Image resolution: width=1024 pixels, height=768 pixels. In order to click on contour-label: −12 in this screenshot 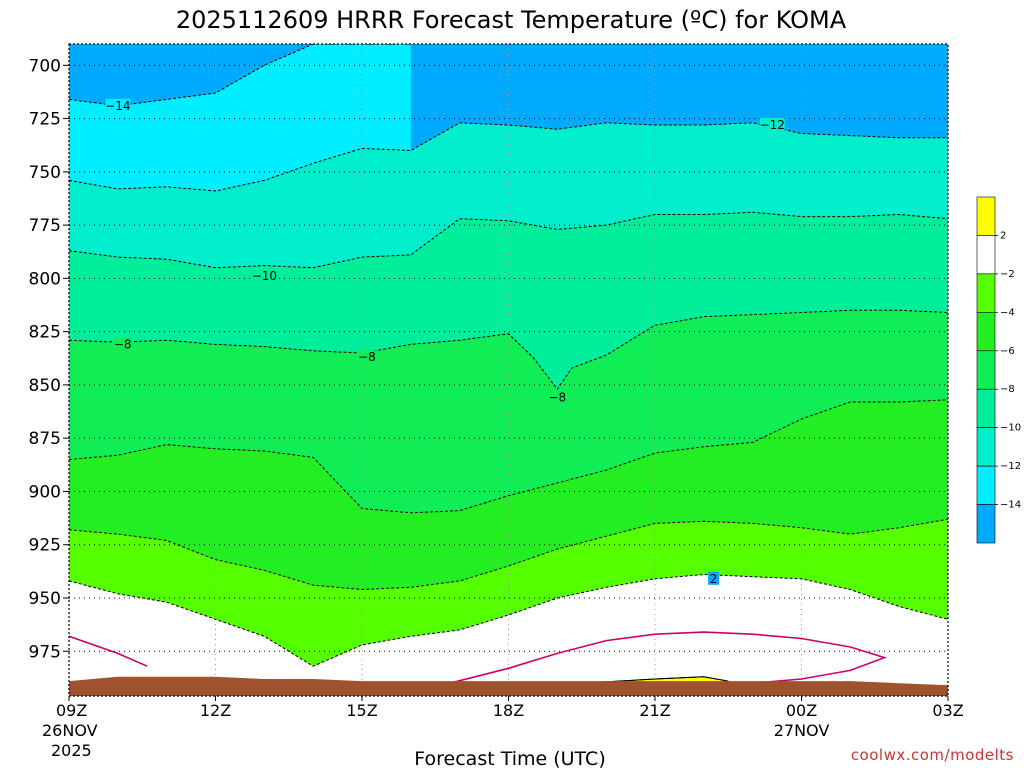, I will do `click(772, 125)`.